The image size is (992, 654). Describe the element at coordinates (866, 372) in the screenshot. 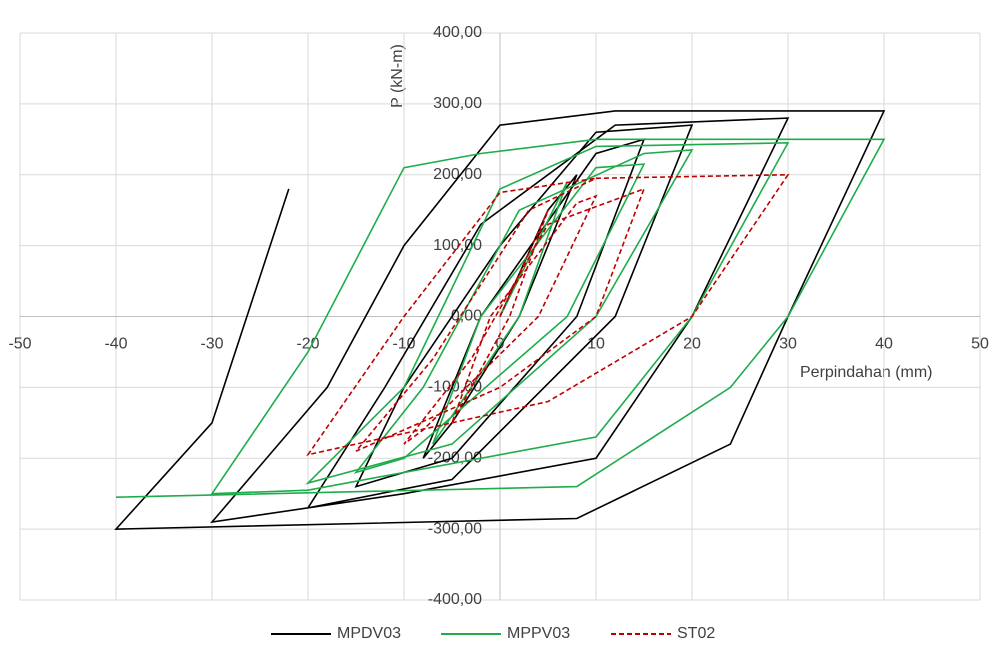

I see `x-axis-label: Perpindahan (mm)` at that location.